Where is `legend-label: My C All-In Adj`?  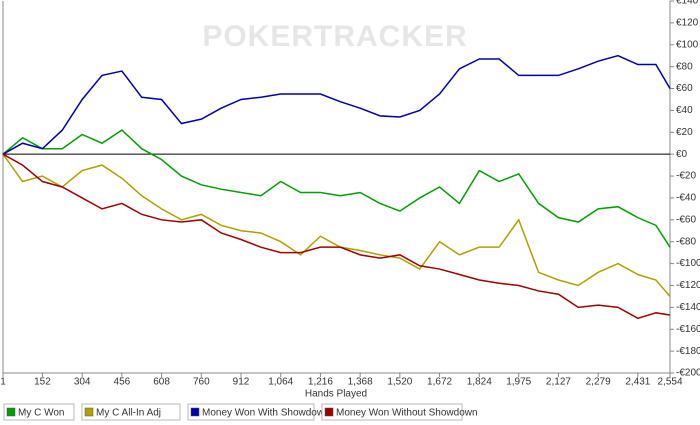 legend-label: My C All-In Adj is located at coordinates (128, 413).